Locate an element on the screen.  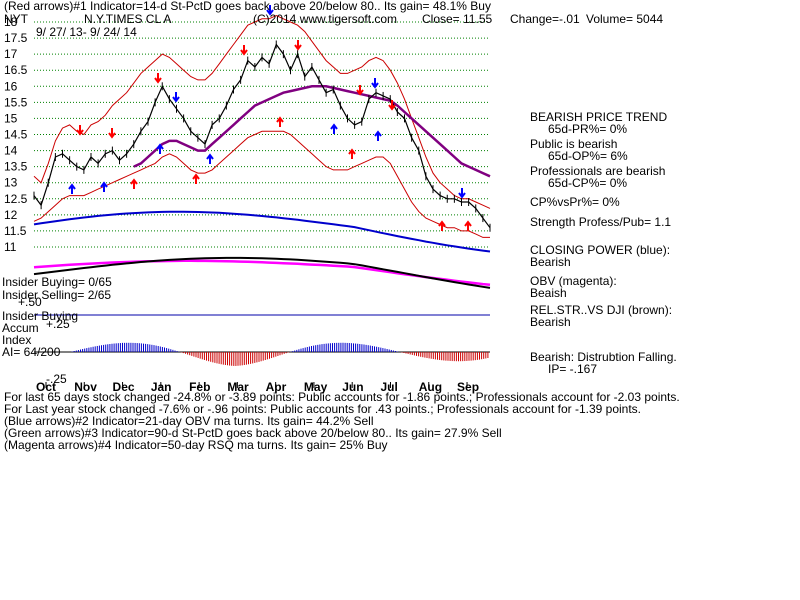
volume-value: Volume= 5044 is located at coordinates (625, 19).